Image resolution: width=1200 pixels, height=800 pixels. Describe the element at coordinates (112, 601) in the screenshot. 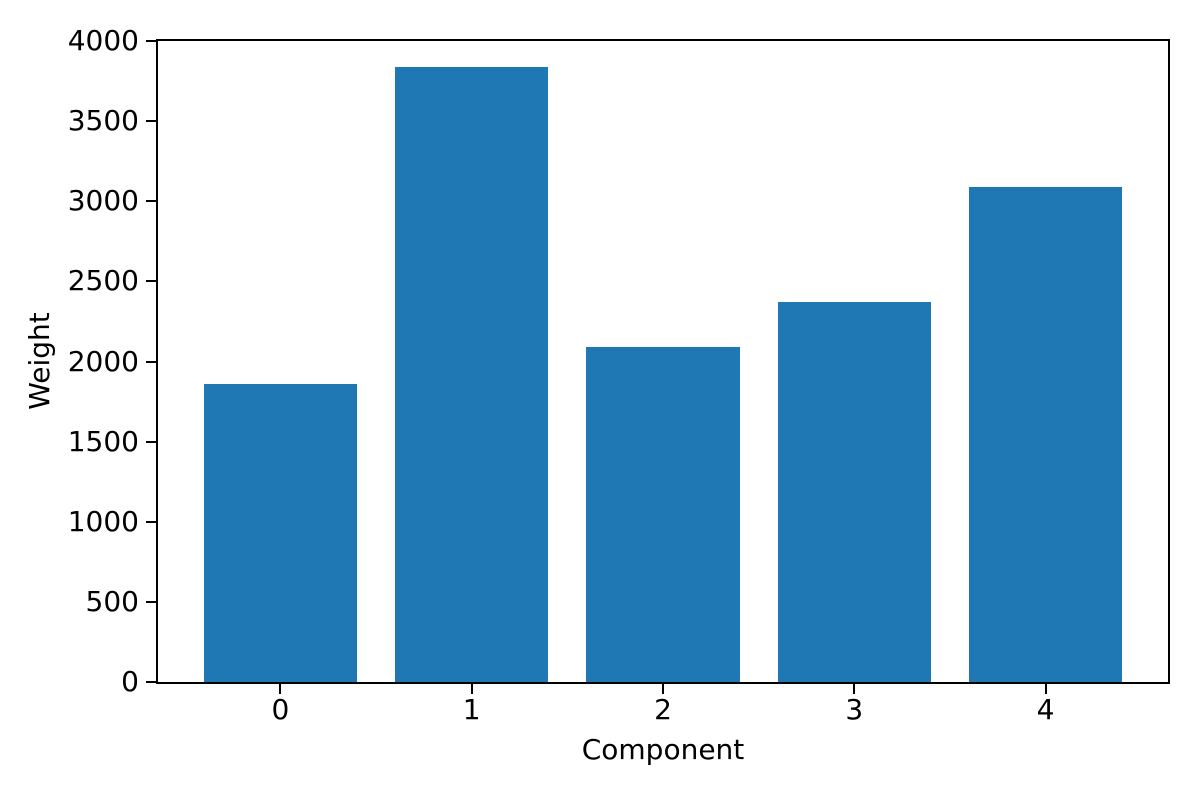

I see `y-tick-label-500: 500` at that location.